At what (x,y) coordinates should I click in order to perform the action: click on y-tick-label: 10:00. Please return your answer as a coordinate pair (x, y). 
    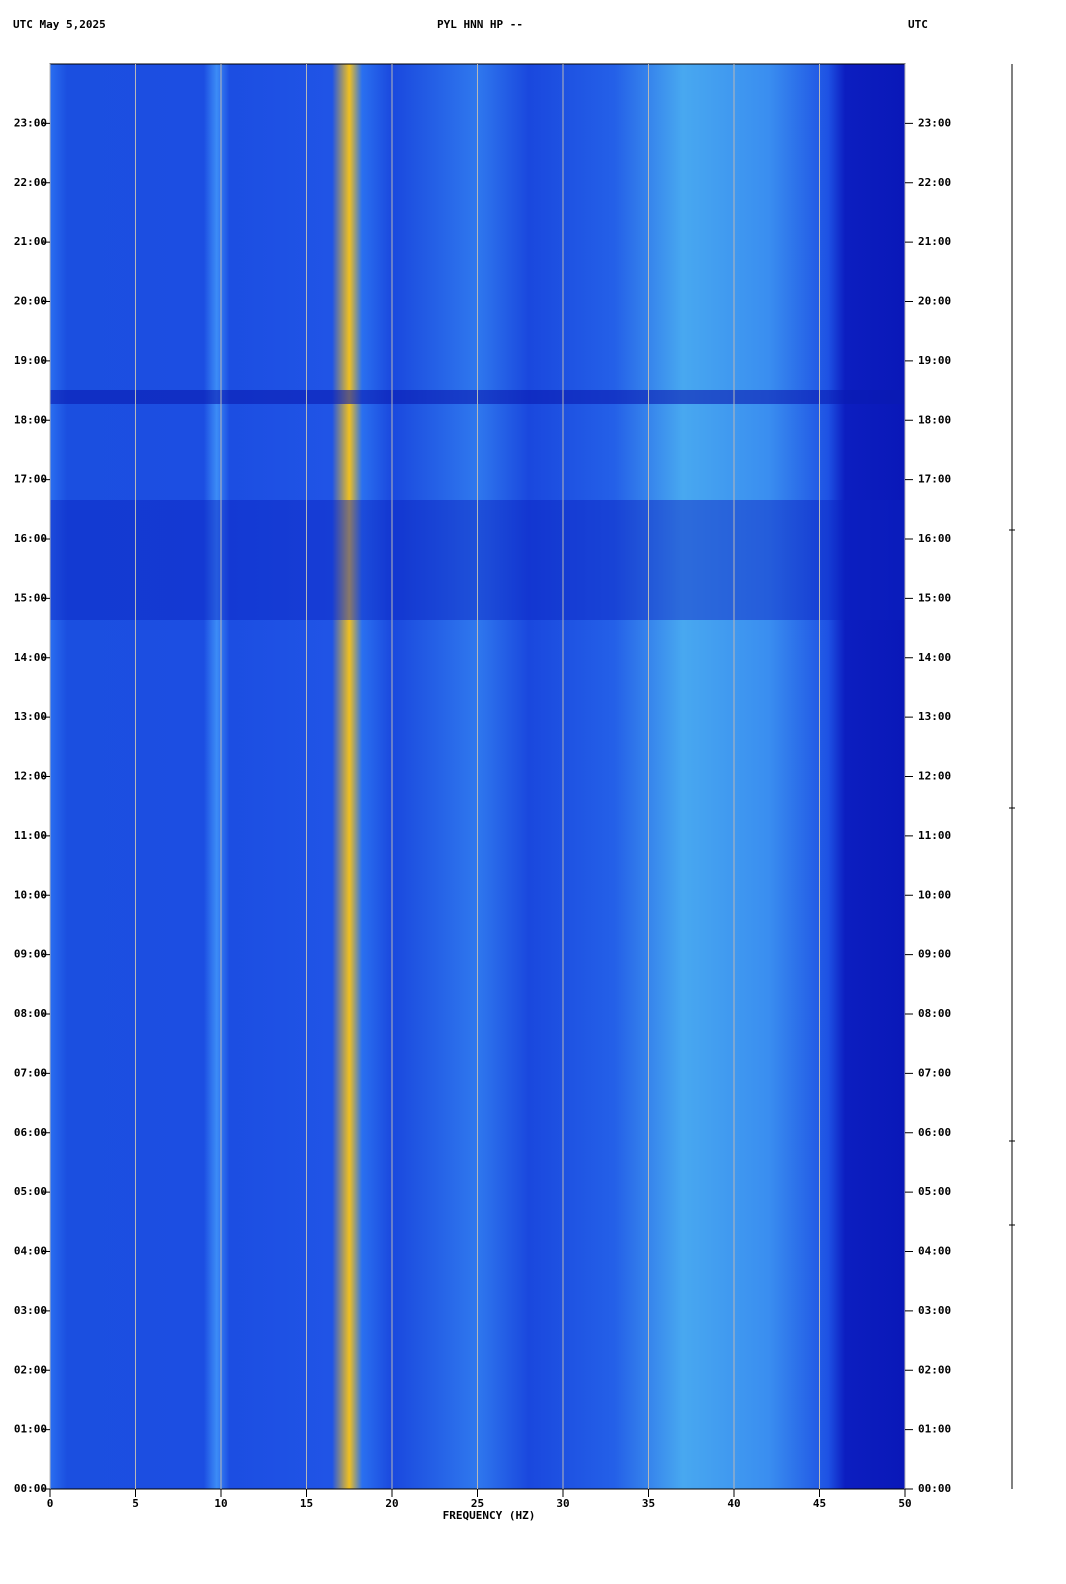
    Looking at the image, I should click on (30, 894).